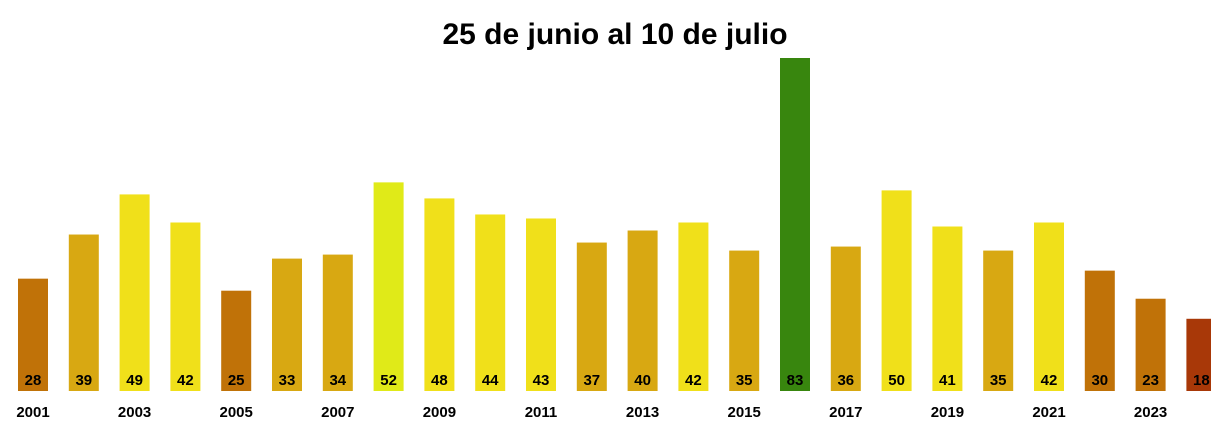 Image resolution: width=1211 pixels, height=421 pixels. Describe the element at coordinates (134, 380) in the screenshot. I see `value-label: 49` at that location.